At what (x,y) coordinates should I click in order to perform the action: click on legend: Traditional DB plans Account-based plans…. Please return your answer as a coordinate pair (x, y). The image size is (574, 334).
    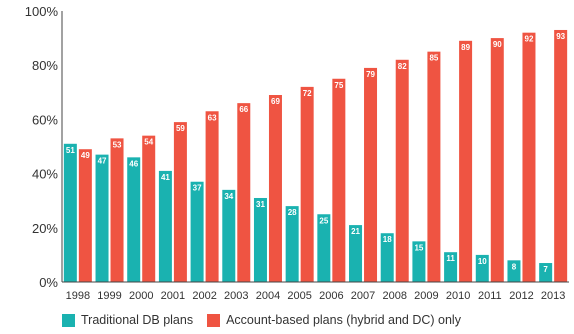
    Looking at the image, I should click on (268, 320).